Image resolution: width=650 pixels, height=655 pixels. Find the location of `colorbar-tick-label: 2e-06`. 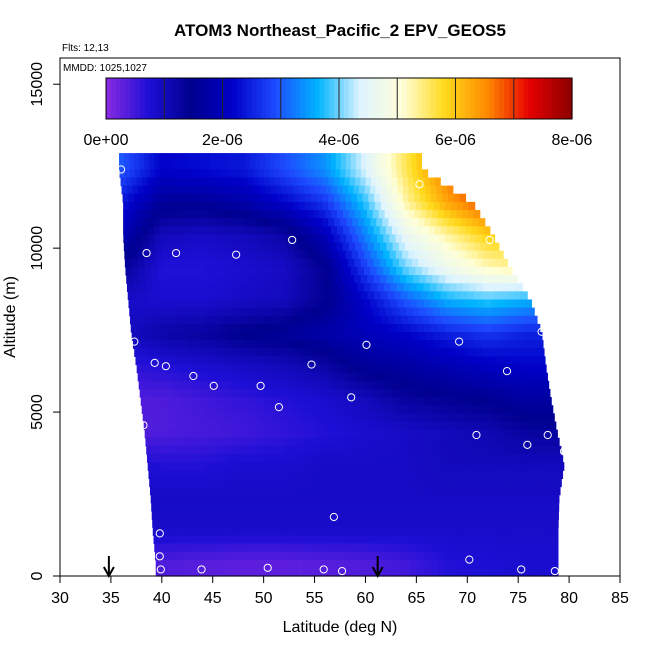

colorbar-tick-label: 2e-06 is located at coordinates (222, 140).